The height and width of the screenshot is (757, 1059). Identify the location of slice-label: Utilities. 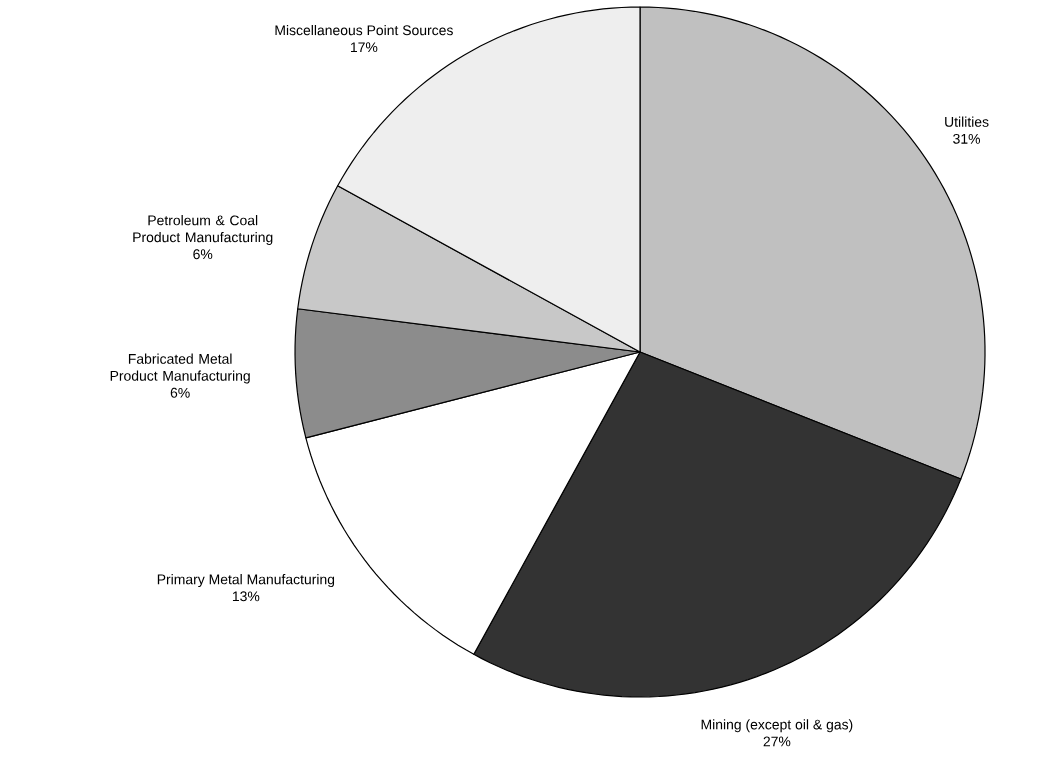
(967, 121).